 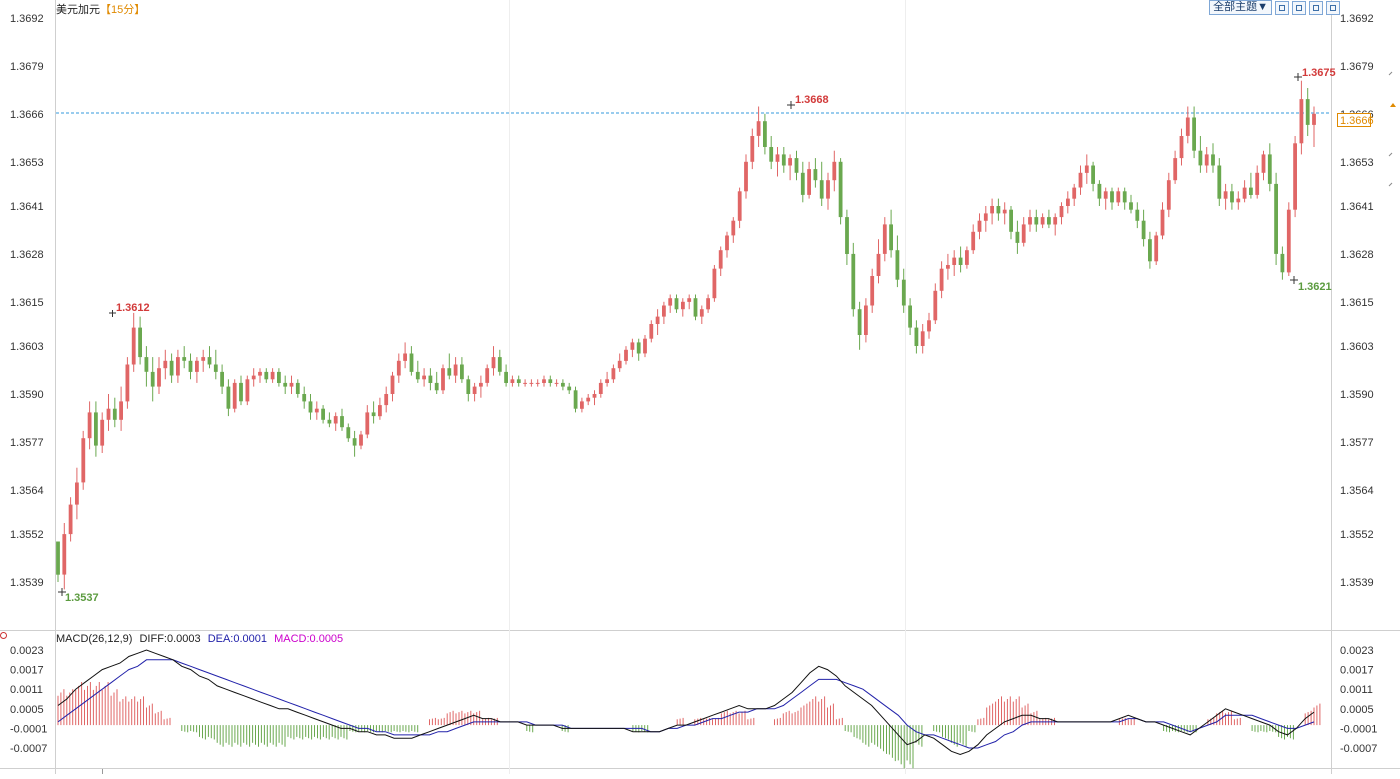 What do you see at coordinates (1315, 287) in the screenshot?
I see `svg-text: 1.3621` at bounding box center [1315, 287].